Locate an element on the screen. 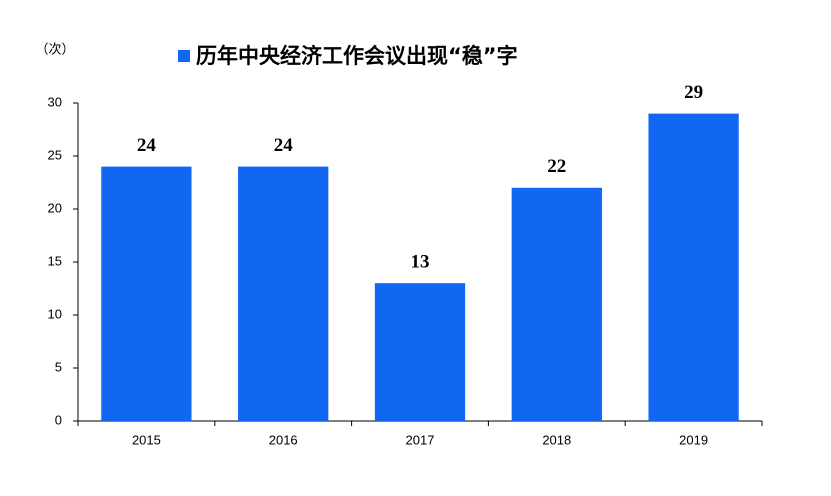 Image resolution: width=831 pixels, height=496 pixels. y-tick-label: 5 is located at coordinates (58, 366).